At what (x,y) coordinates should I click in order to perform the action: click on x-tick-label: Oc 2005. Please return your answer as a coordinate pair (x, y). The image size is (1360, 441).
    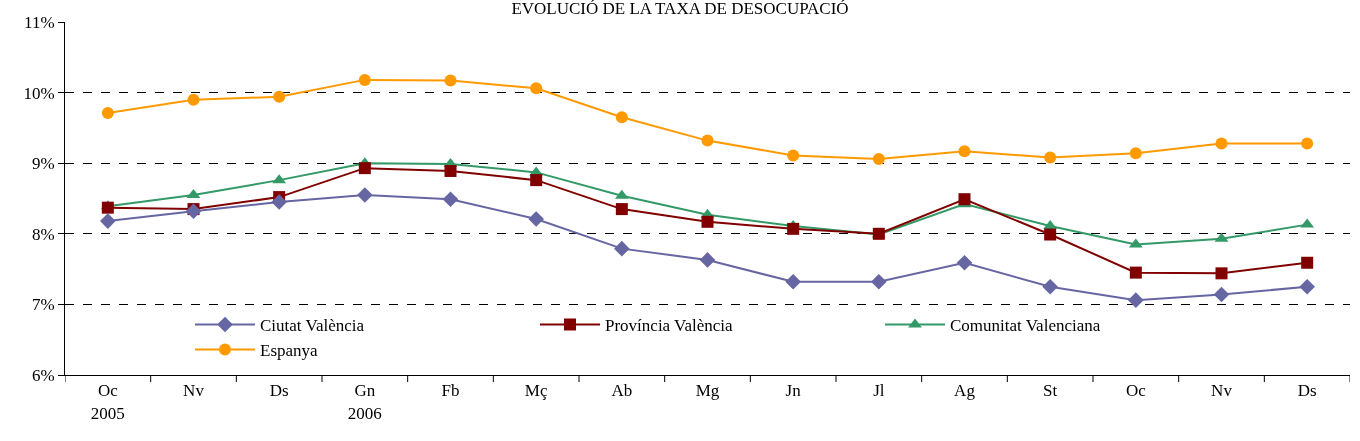
    Looking at the image, I should click on (107, 402).